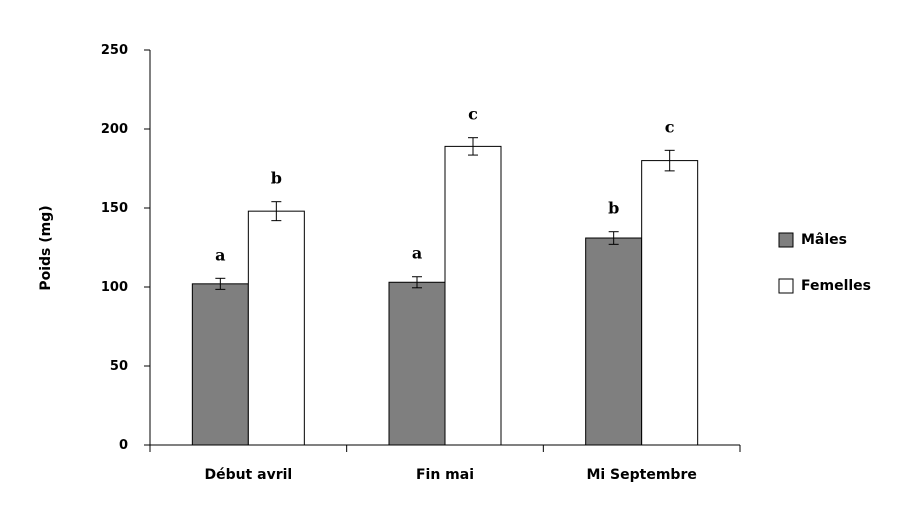  Describe the element at coordinates (125, 248) in the screenshot. I see `y-axis-ticks: 0 50 100 150 200 250` at that location.